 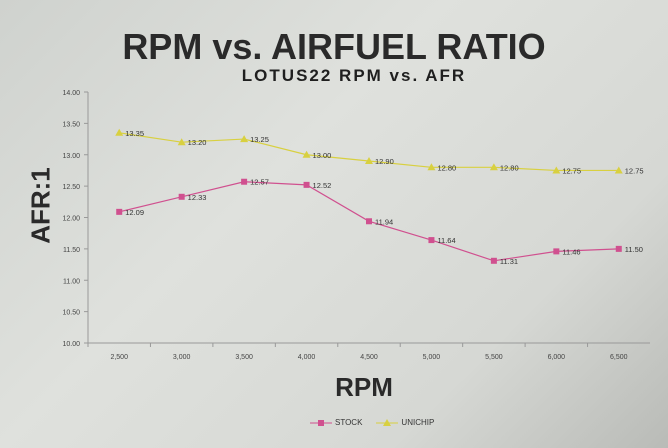 What do you see at coordinates (244, 357) in the screenshot?
I see `x-tick-label: 3,500` at bounding box center [244, 357].